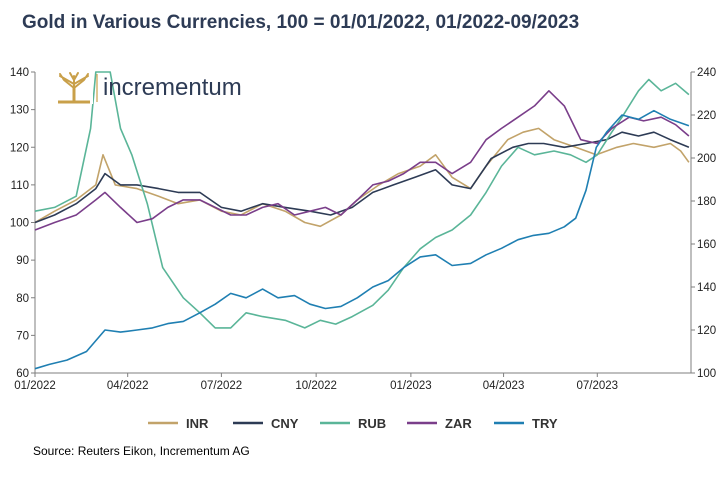  Describe the element at coordinates (316, 386) in the screenshot. I see `x-tick-label: 10/2022` at that location.